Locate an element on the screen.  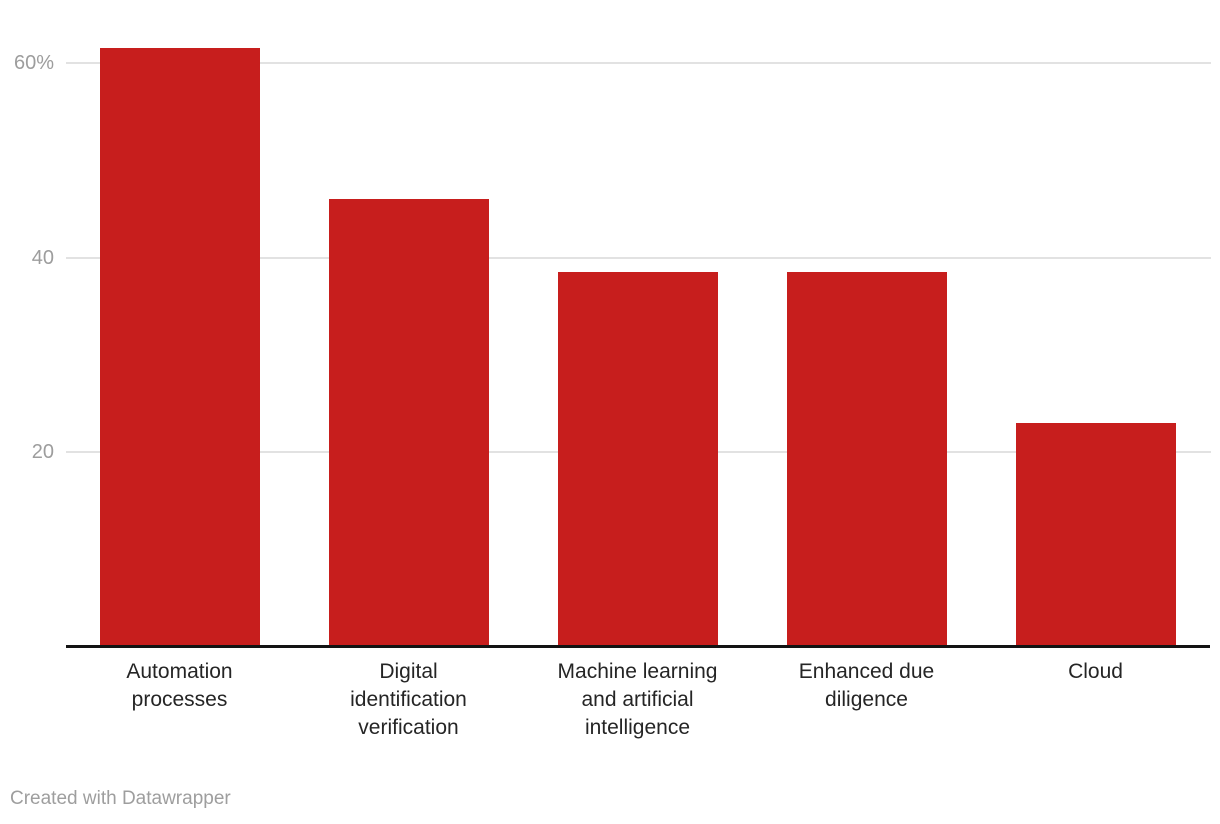
category-label-line: diligence is located at coordinates (866, 699).